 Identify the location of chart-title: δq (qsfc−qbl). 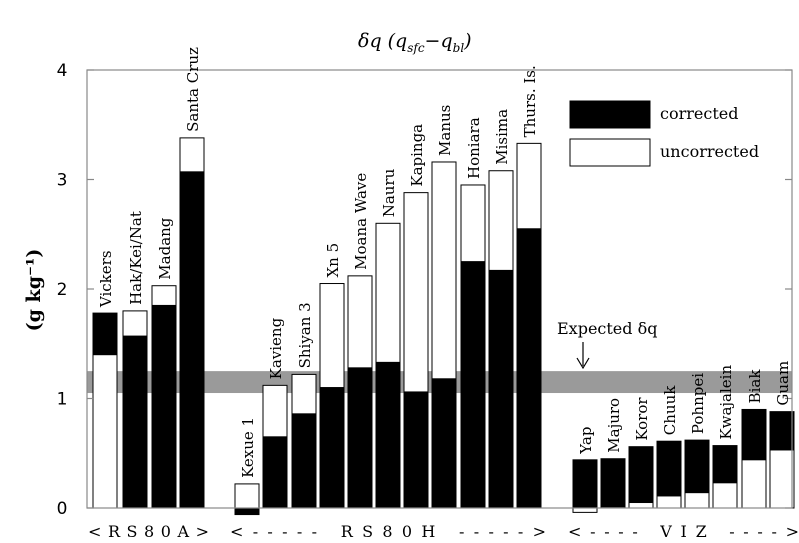
(415, 42).